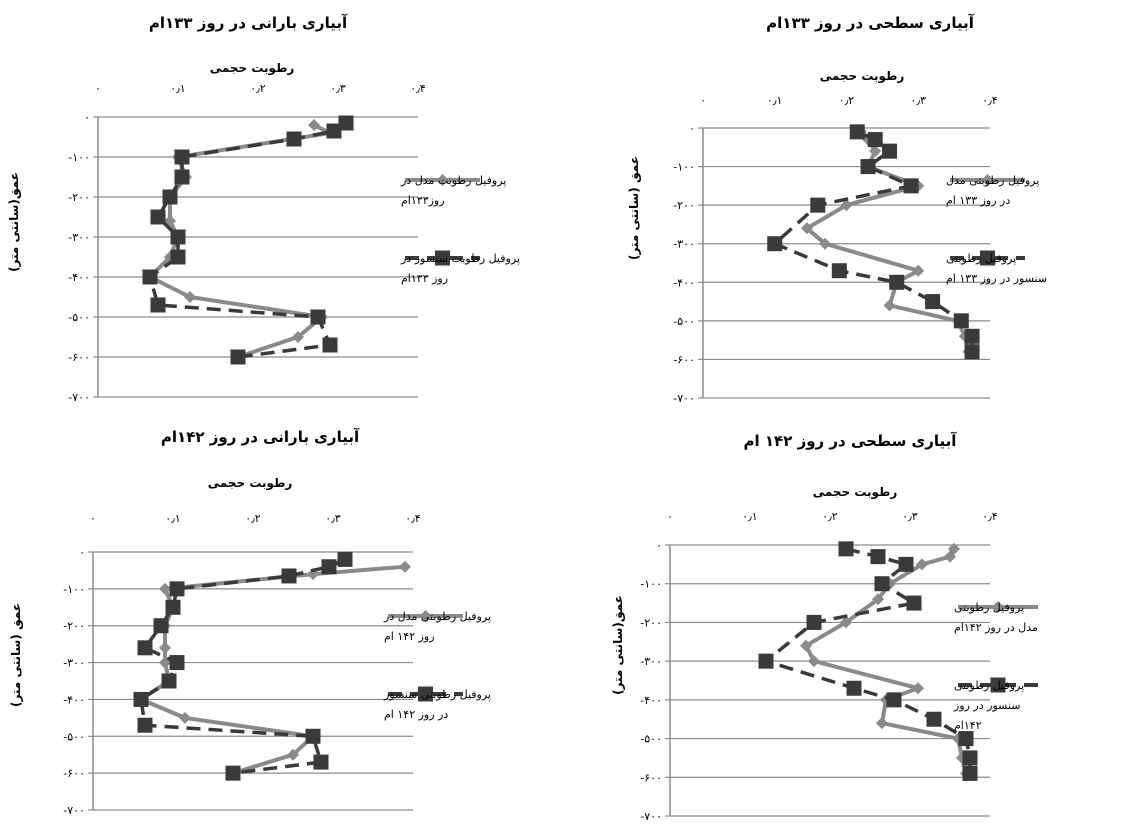  What do you see at coordinates (74, 626) in the screenshot?
I see `y-tick-label: -۲۰۰` at bounding box center [74, 626].